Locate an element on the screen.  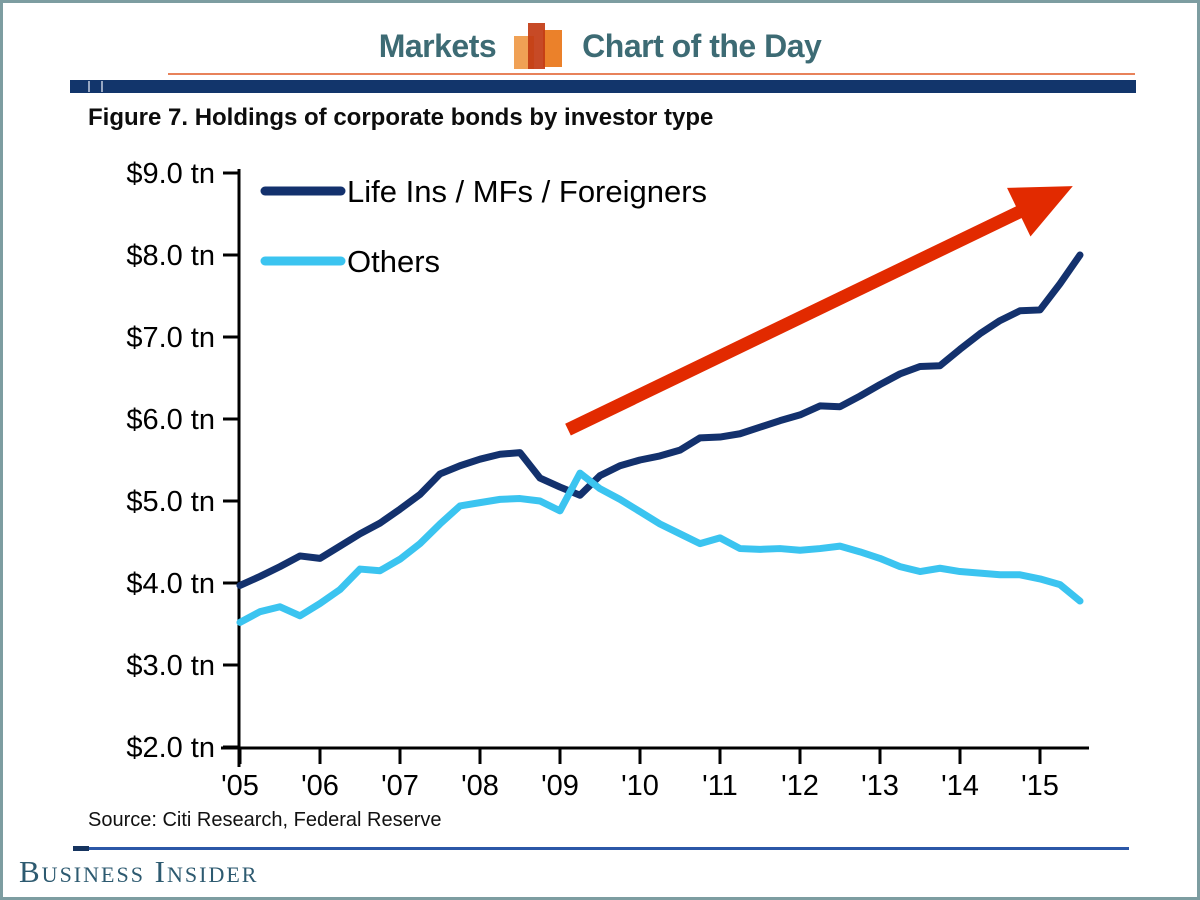
x-tick-label: '10 is located at coordinates (640, 786).